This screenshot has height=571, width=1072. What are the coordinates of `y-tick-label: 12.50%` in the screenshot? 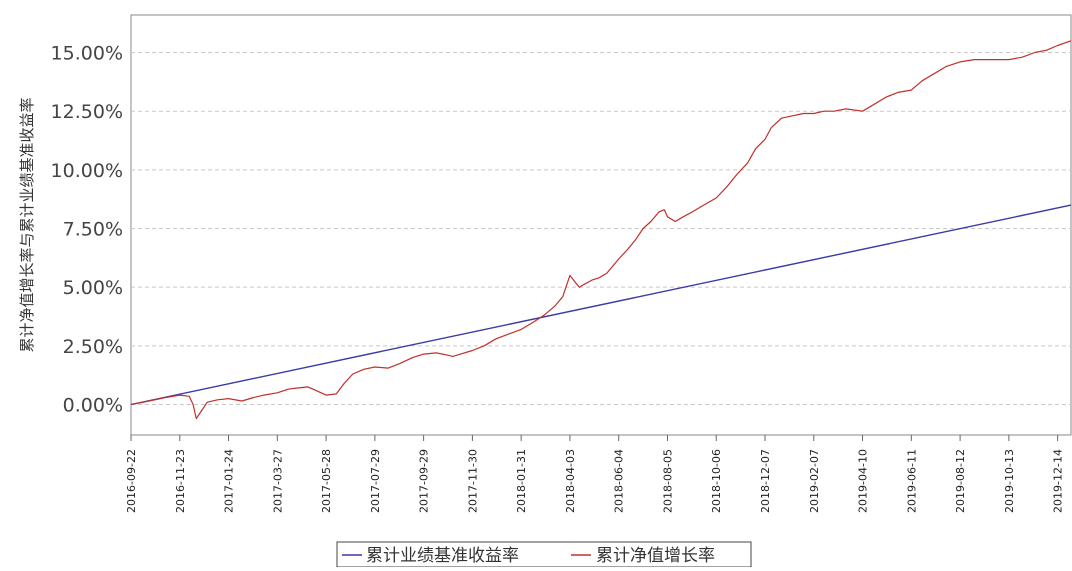 It's located at (87, 112).